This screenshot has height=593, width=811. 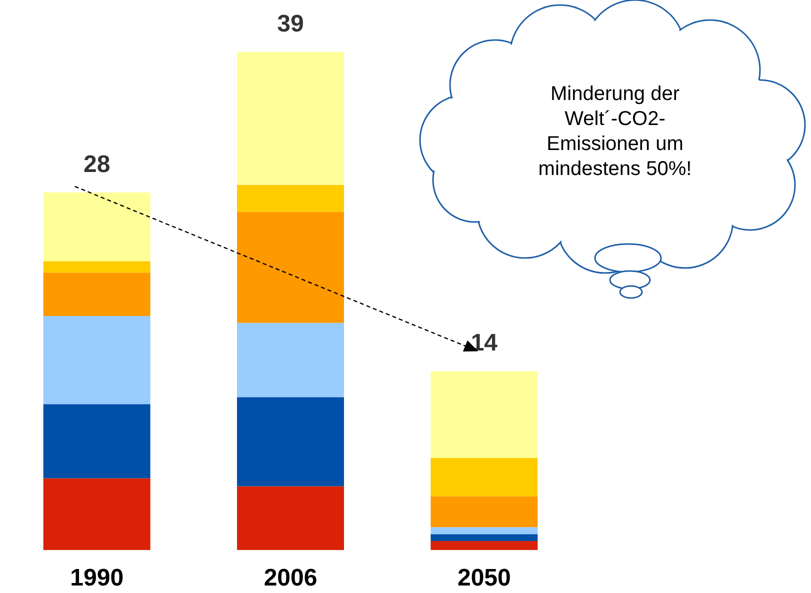 What do you see at coordinates (96, 164) in the screenshot?
I see `annotation: 28` at bounding box center [96, 164].